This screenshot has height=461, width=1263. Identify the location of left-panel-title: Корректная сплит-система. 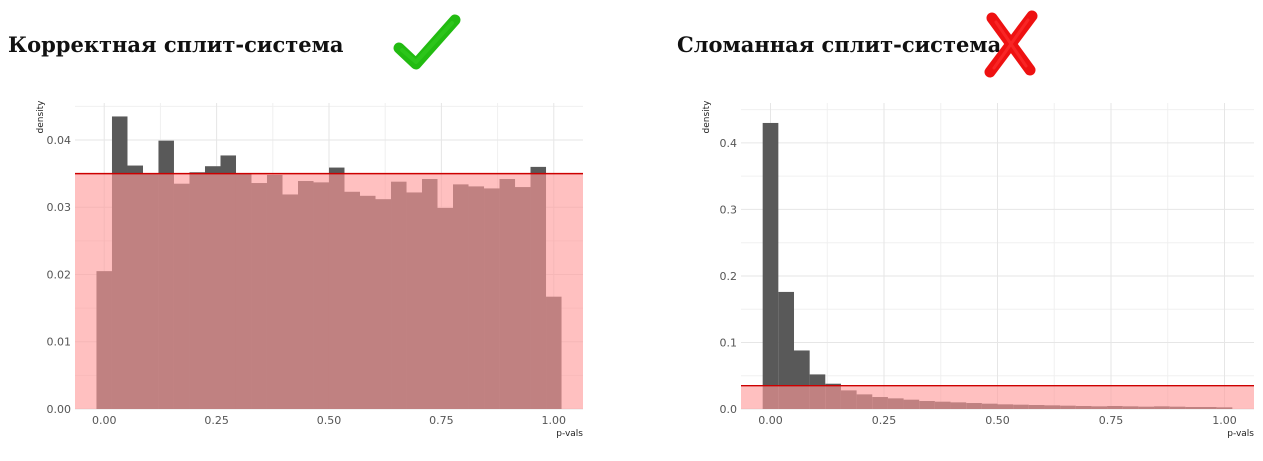
(176, 44).